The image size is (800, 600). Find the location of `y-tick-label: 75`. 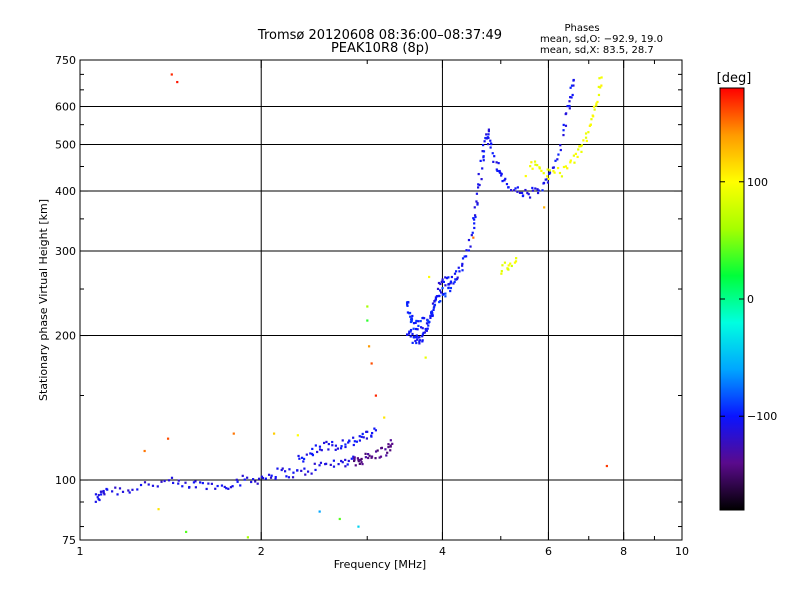

y-tick-label: 75 is located at coordinates (69, 540).